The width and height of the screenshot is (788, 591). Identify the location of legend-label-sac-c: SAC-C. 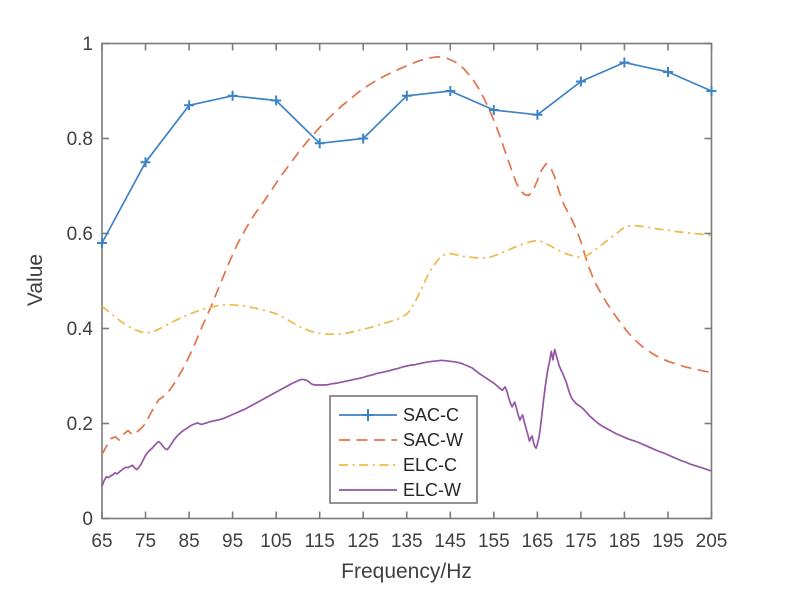
(431, 415).